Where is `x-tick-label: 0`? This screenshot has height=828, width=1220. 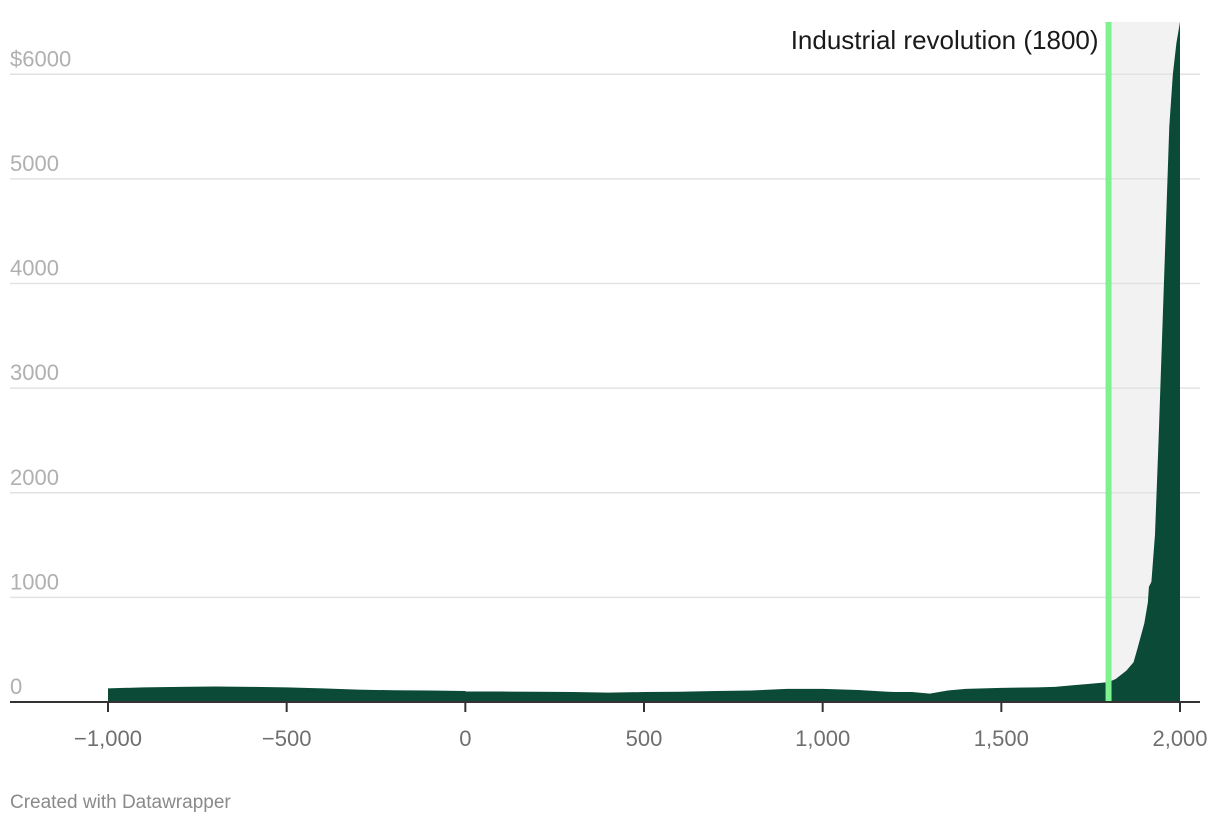
x-tick-label: 0 is located at coordinates (465, 738).